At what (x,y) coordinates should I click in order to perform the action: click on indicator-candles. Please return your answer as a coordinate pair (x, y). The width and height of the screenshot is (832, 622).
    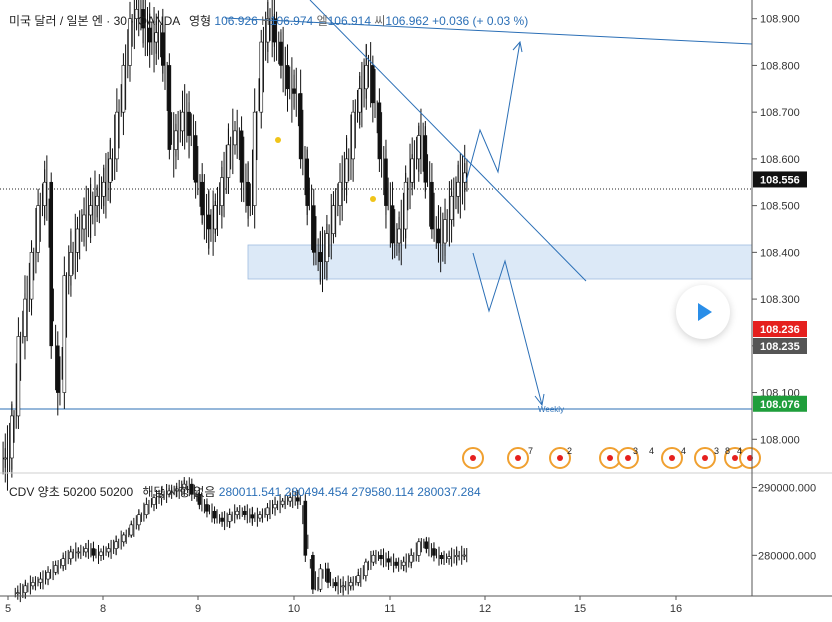
    Looking at the image, I should click on (241, 540).